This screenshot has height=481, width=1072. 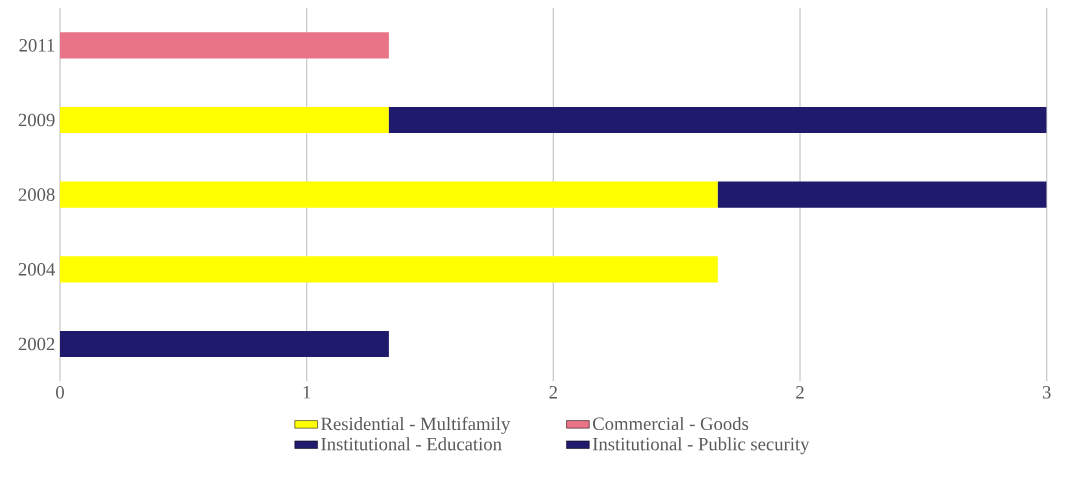 What do you see at coordinates (36, 120) in the screenshot?
I see `y-tick-label: 2009` at bounding box center [36, 120].